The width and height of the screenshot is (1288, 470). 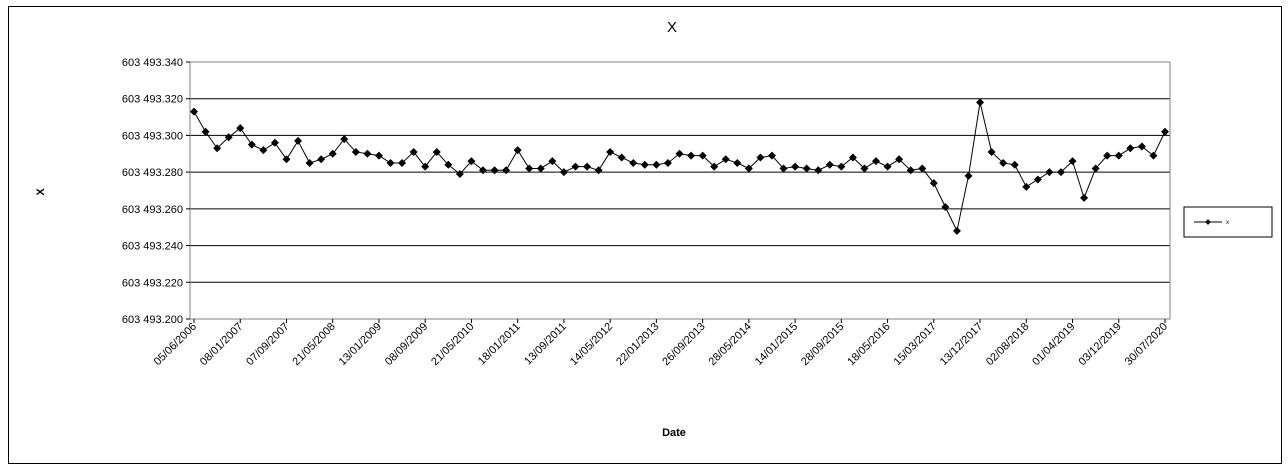 I want to click on x-tick-label: 15/03/2017, so click(x=915, y=344).